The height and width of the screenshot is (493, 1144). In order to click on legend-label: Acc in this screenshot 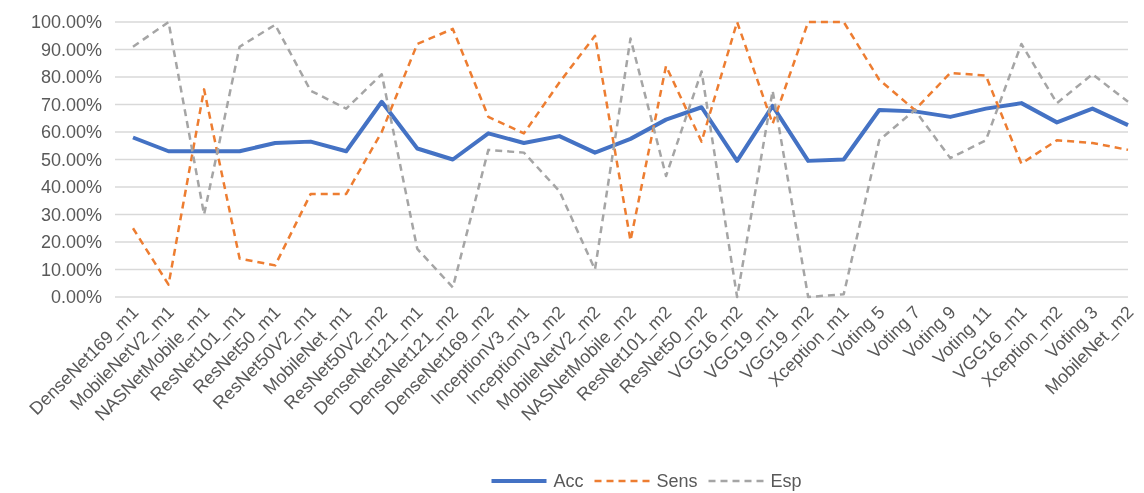, I will do `click(568, 481)`.